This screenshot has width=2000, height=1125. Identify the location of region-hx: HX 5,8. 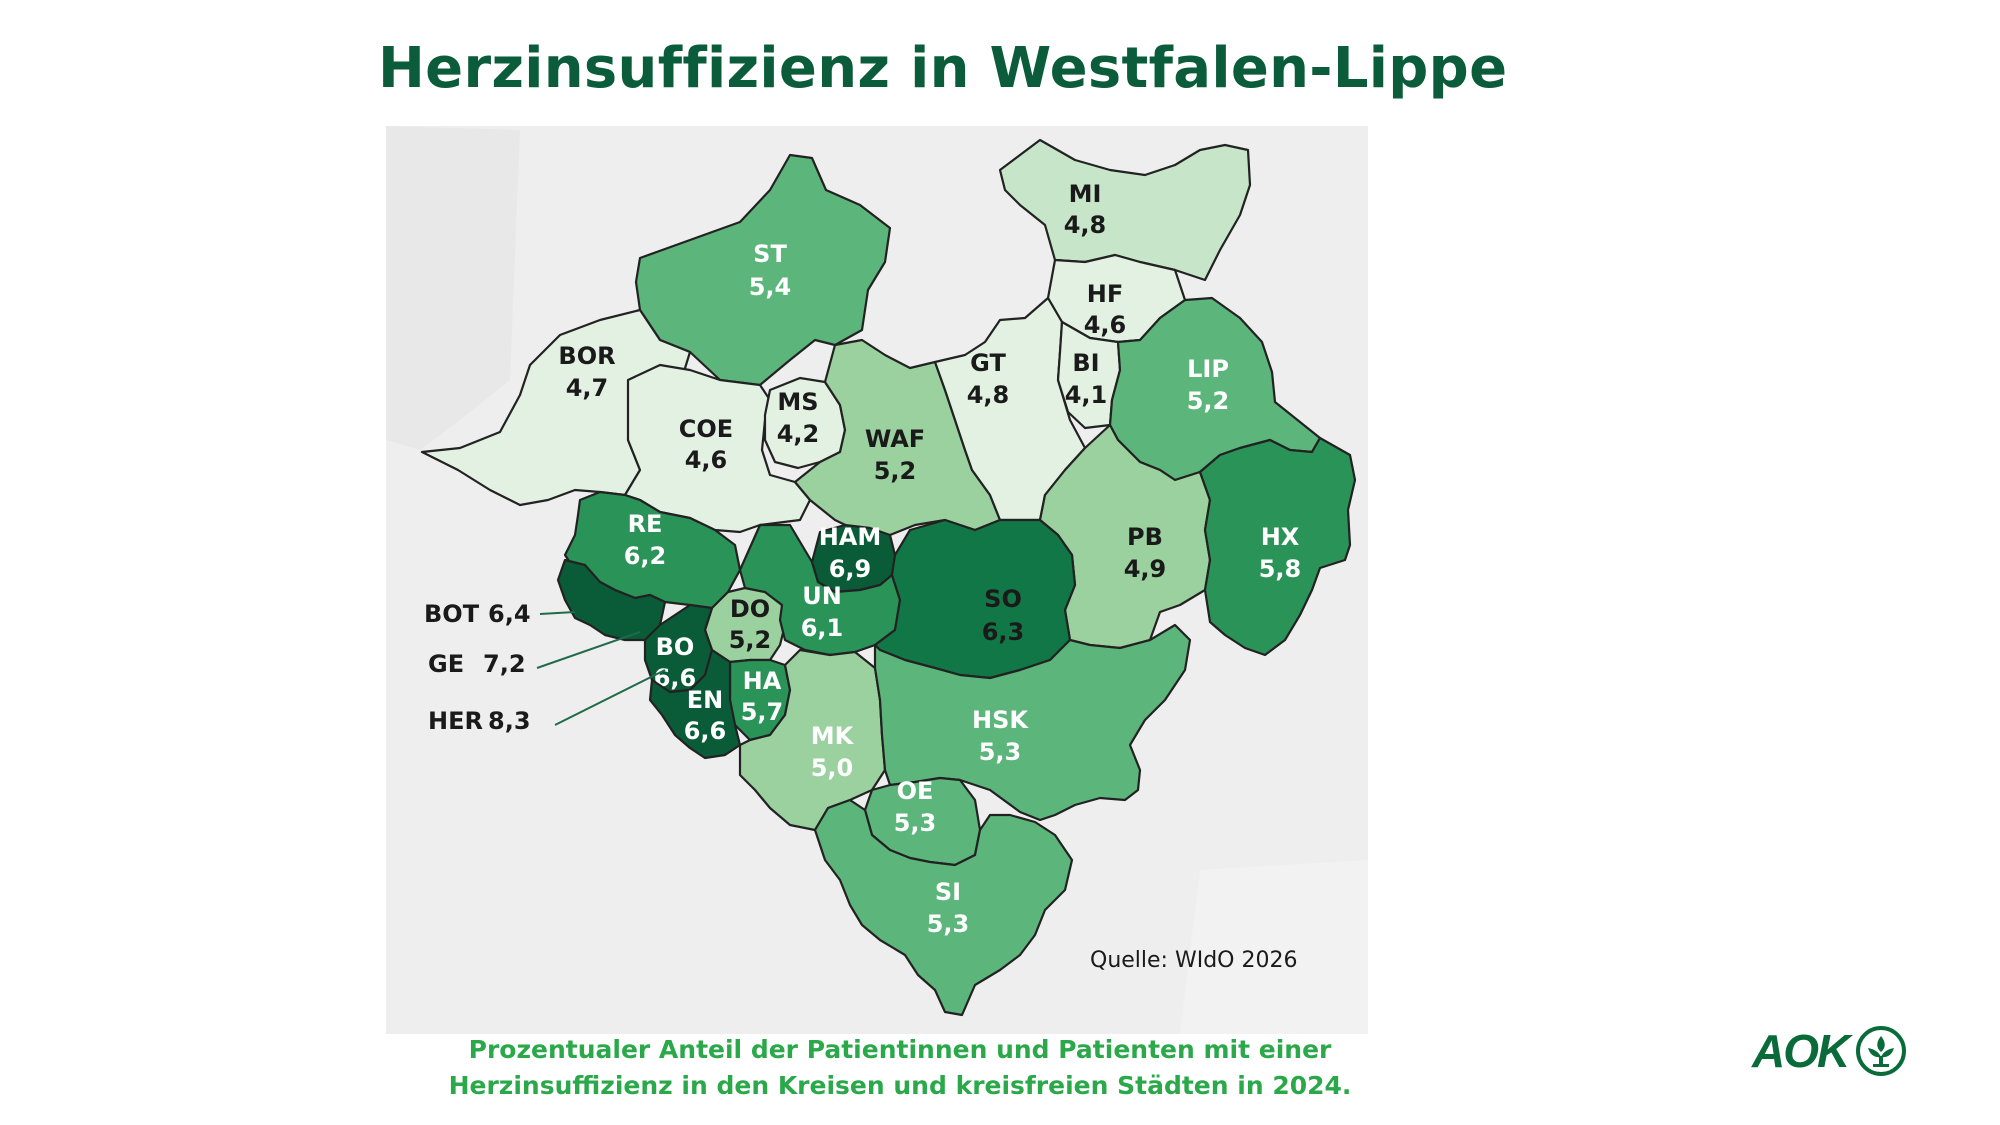
(1277, 546).